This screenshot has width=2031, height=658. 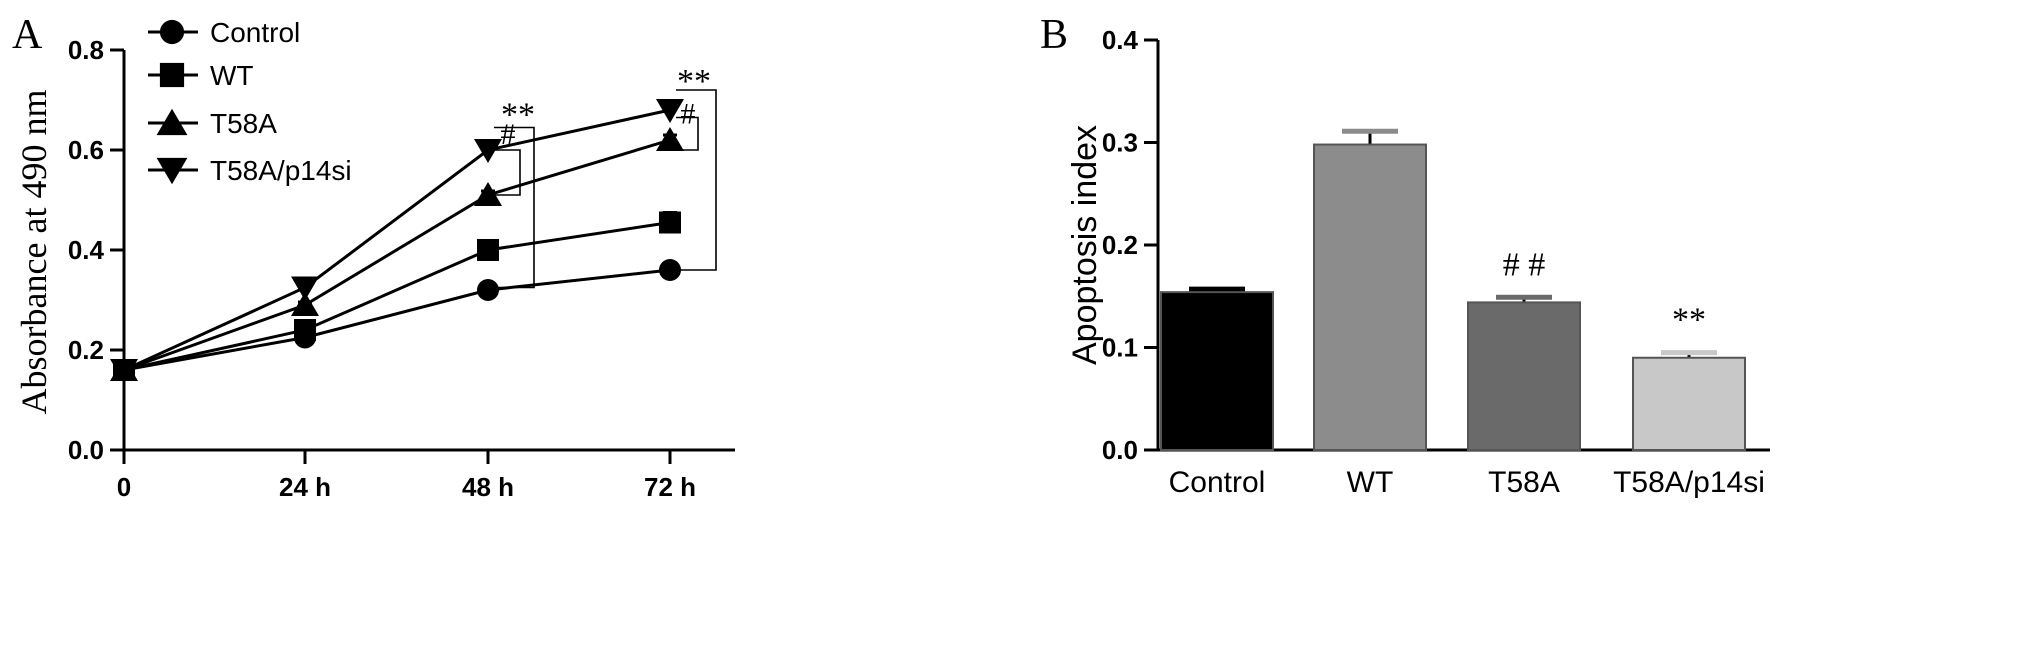 What do you see at coordinates (508, 134) in the screenshot?
I see `annotation-48h-hash: #` at bounding box center [508, 134].